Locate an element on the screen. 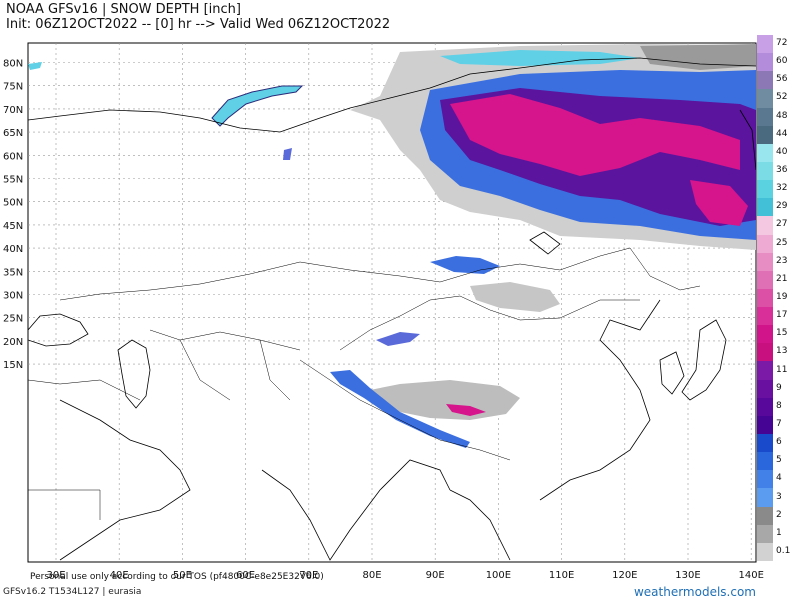  lat-tick-label: 60N is located at coordinates (13, 156).